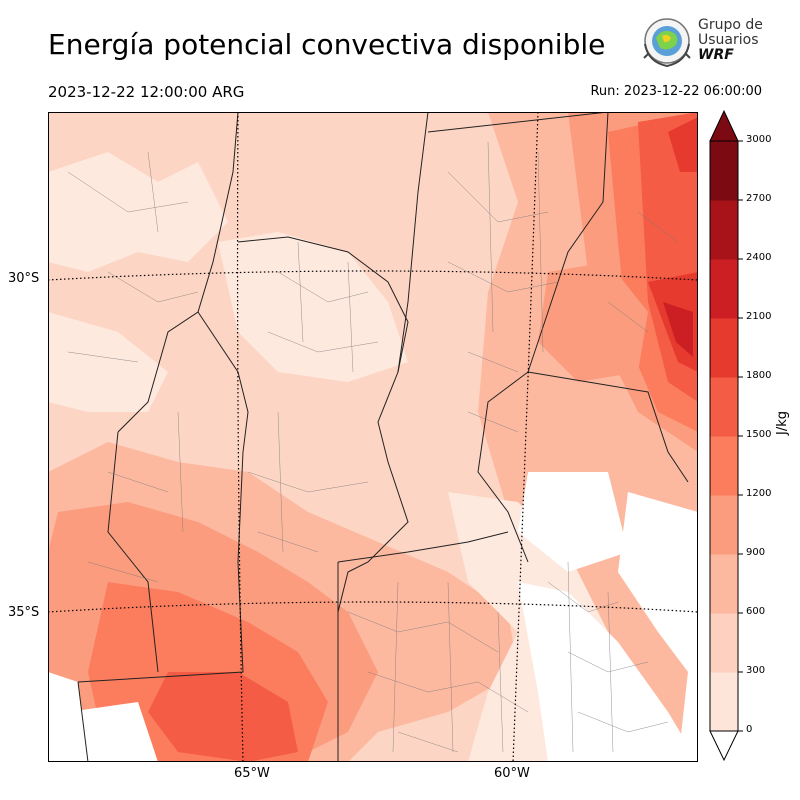 This screenshot has height=800, width=800. I want to click on colorbar, so click(726, 435).